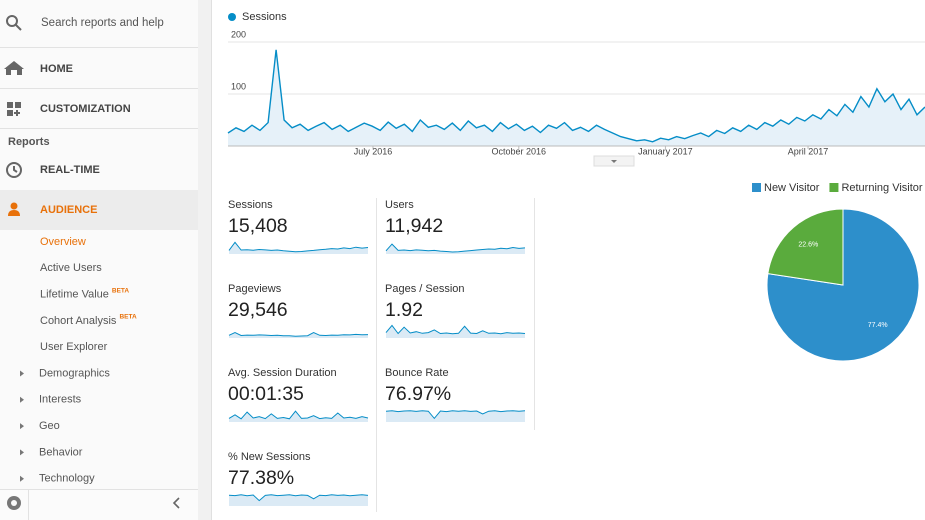  Describe the element at coordinates (414, 226) in the screenshot. I see `metric-value: 11,942` at that location.